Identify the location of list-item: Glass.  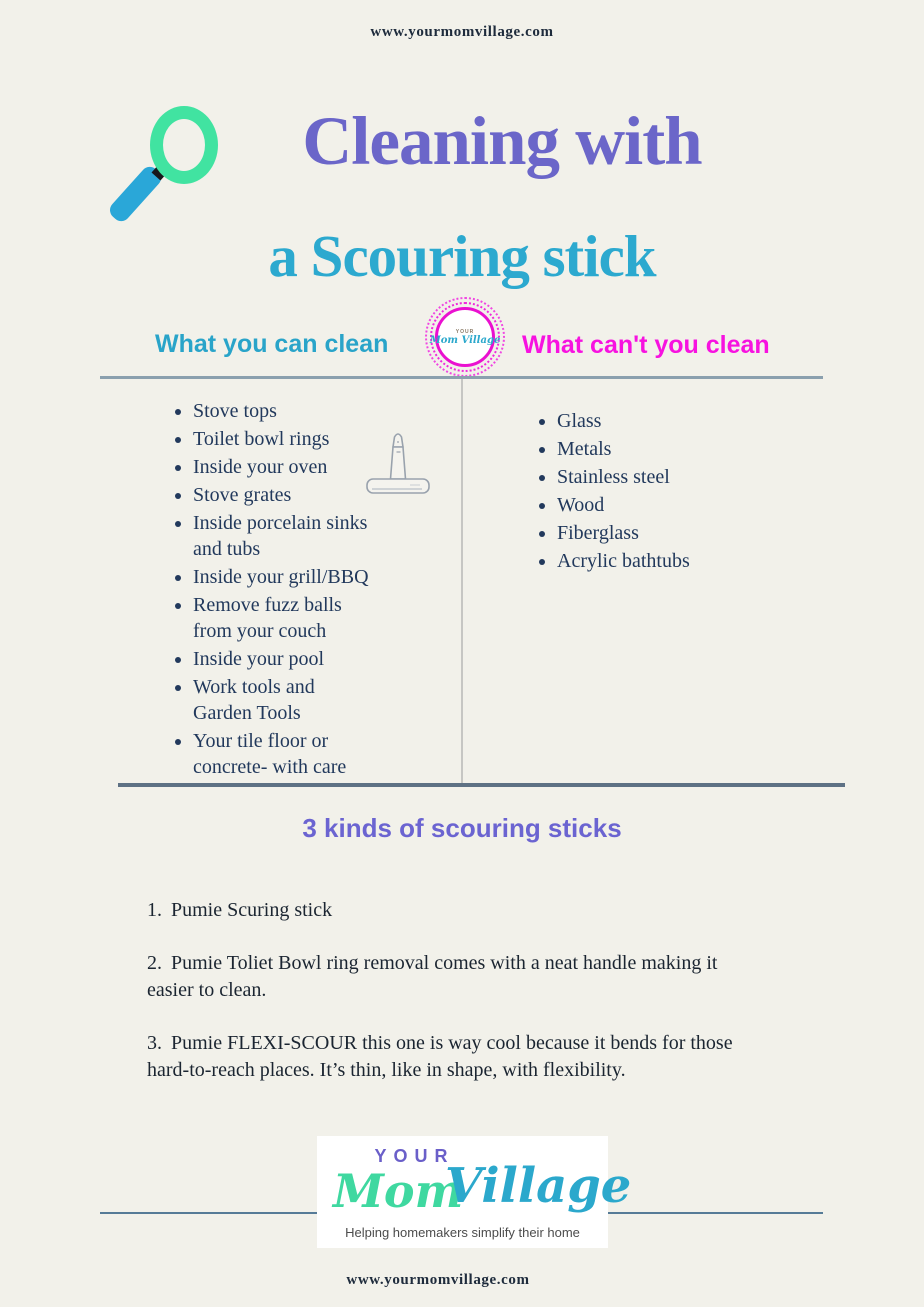
(666, 421).